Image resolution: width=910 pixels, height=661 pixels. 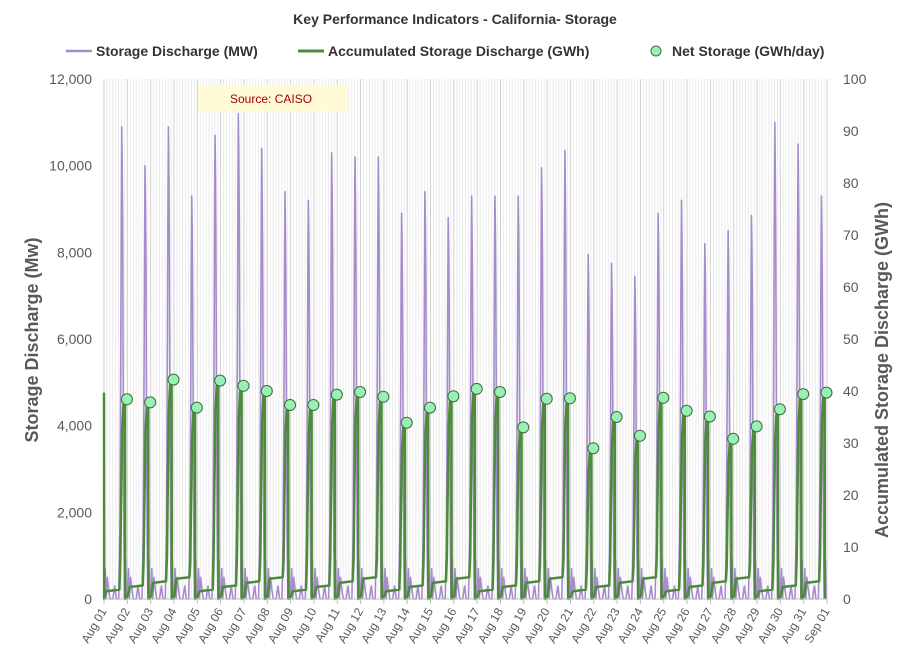 I want to click on y-left-tick-label: 12,000, so click(x=70, y=79).